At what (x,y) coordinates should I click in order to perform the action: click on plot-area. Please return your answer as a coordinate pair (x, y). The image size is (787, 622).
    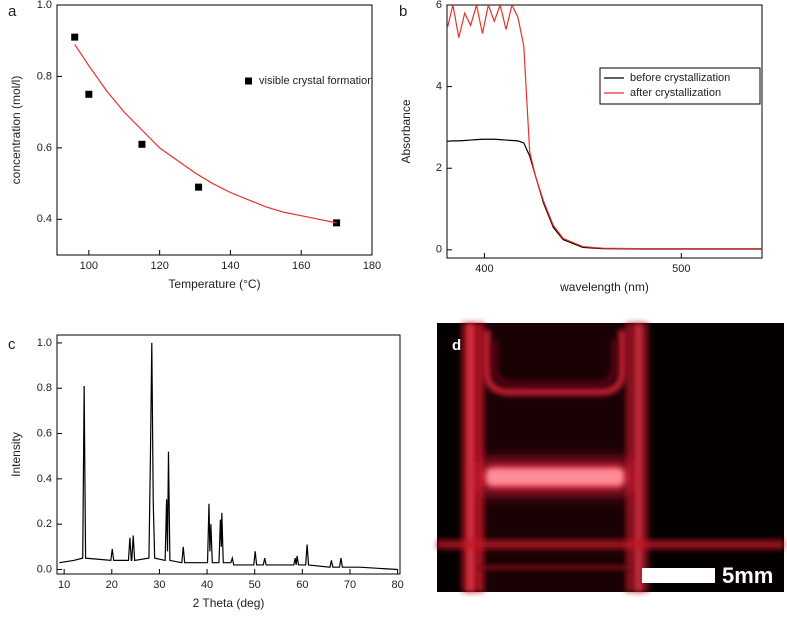
    Looking at the image, I should click on (206, 130).